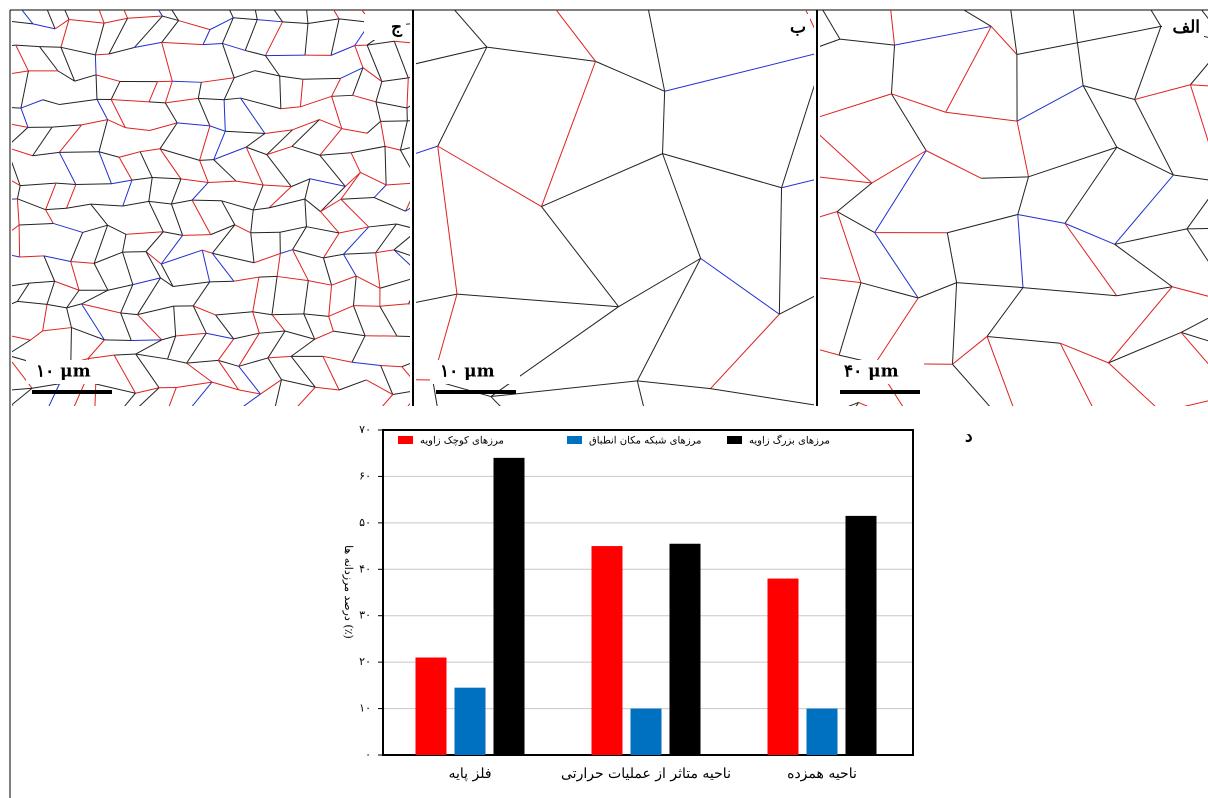  I want to click on bar, so click(646, 731).